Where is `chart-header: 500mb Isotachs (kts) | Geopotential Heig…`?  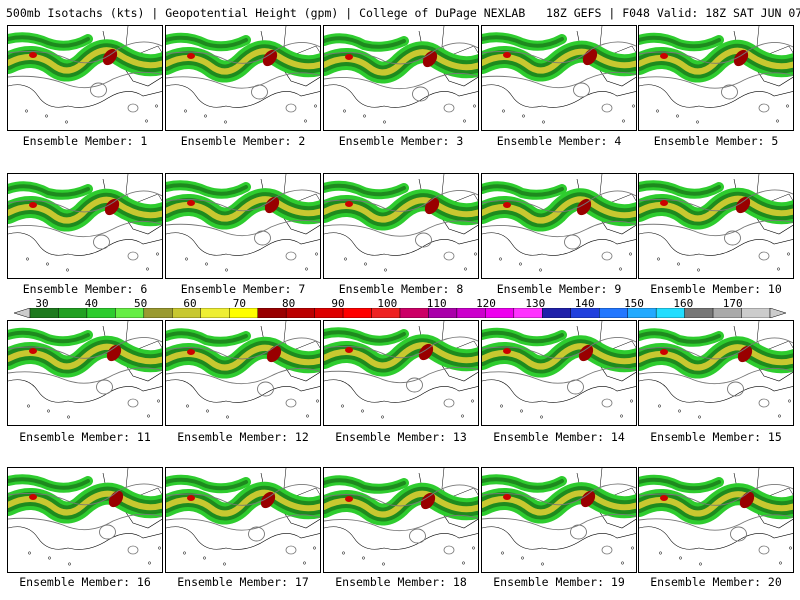
chart-header: 500mb Isotachs (kts) | Geopotential Heig… is located at coordinates (403, 13).